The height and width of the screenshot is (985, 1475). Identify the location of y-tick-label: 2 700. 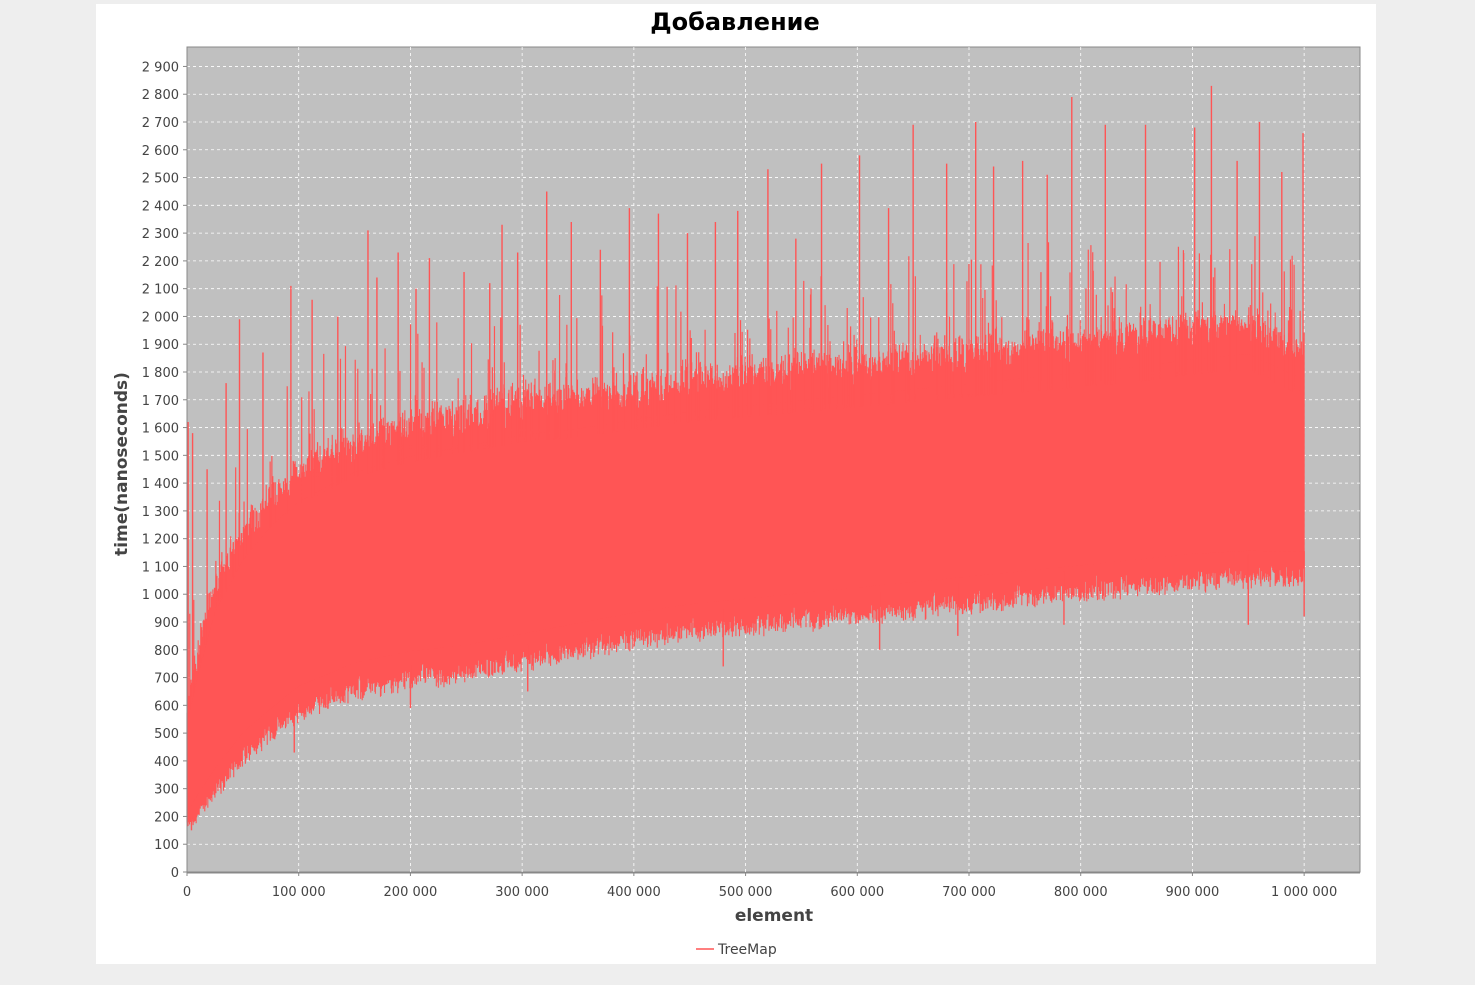
(160, 123).